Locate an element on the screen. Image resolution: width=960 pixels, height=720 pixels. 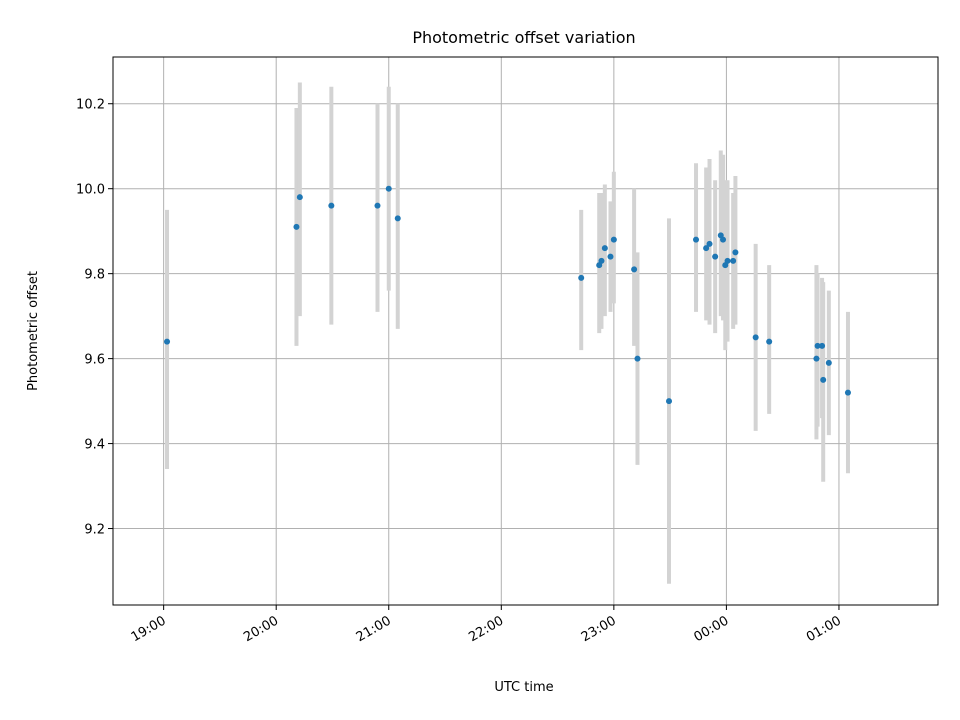
x-axis-ticks: 19:00 20:00 21:00 22:00 23:00 00:00 01:00 is located at coordinates (486, 625).